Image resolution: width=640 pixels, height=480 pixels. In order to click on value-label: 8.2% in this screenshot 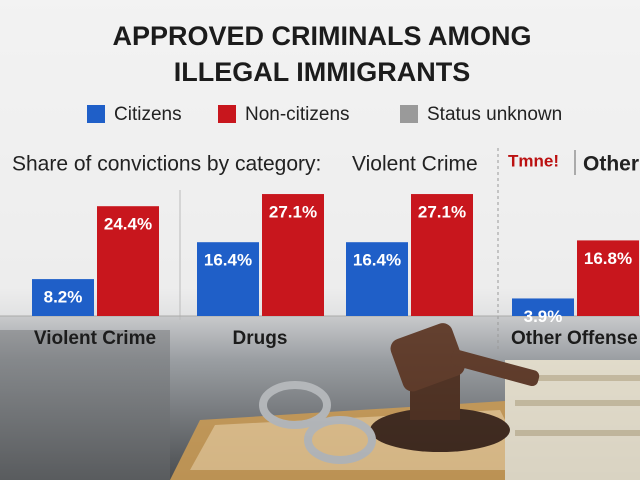, I will do `click(63, 297)`.